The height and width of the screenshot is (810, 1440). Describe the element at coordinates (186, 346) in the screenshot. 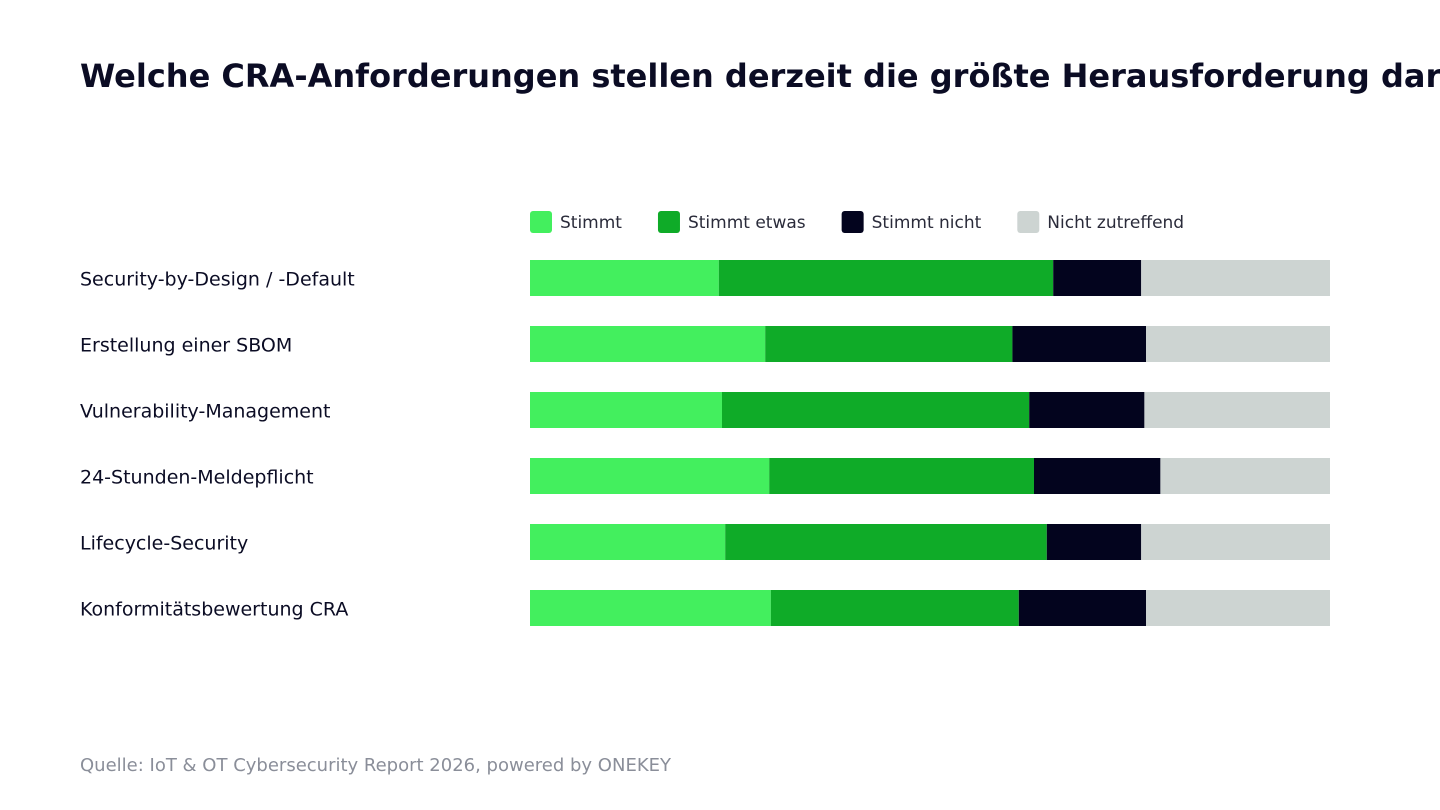

I see `category-label: Erstellung einer SBOM` at that location.